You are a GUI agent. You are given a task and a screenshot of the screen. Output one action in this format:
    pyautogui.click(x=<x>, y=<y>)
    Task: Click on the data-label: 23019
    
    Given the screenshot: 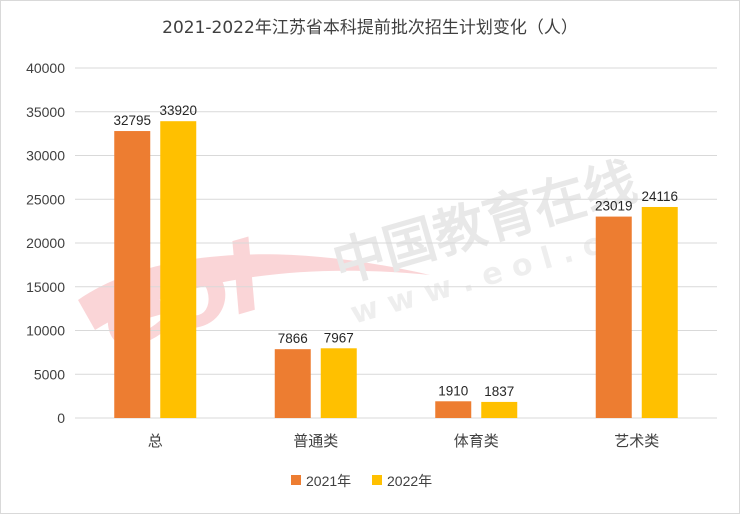 What is the action you would take?
    pyautogui.click(x=614, y=206)
    